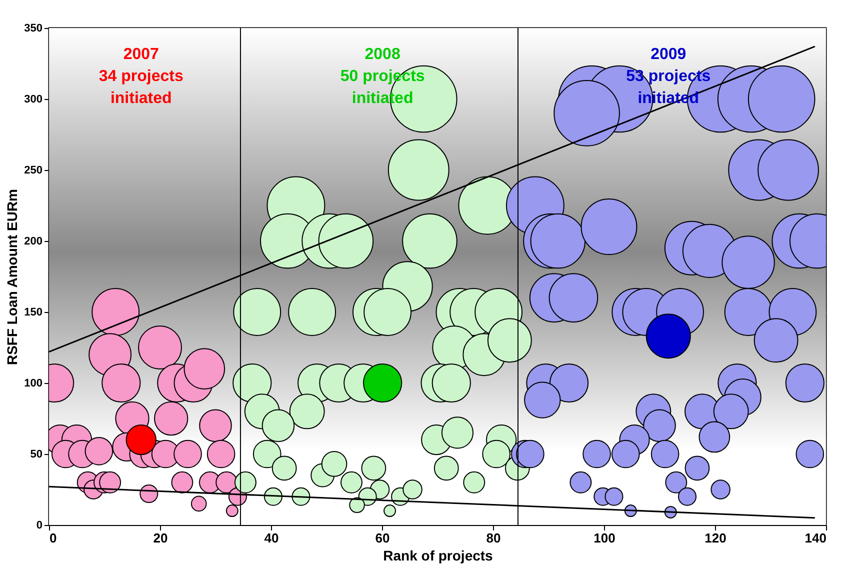  What do you see at coordinates (382, 54) in the screenshot?
I see `text: 2008` at bounding box center [382, 54].